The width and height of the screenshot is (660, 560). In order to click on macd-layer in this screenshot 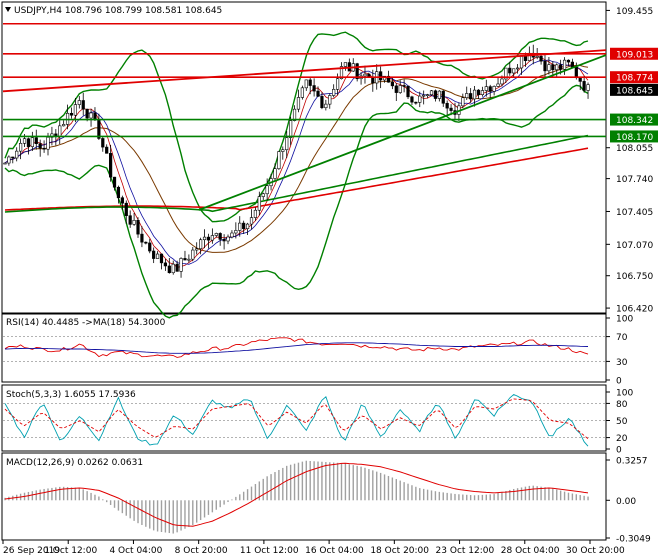, I will do `click(296, 497)`.